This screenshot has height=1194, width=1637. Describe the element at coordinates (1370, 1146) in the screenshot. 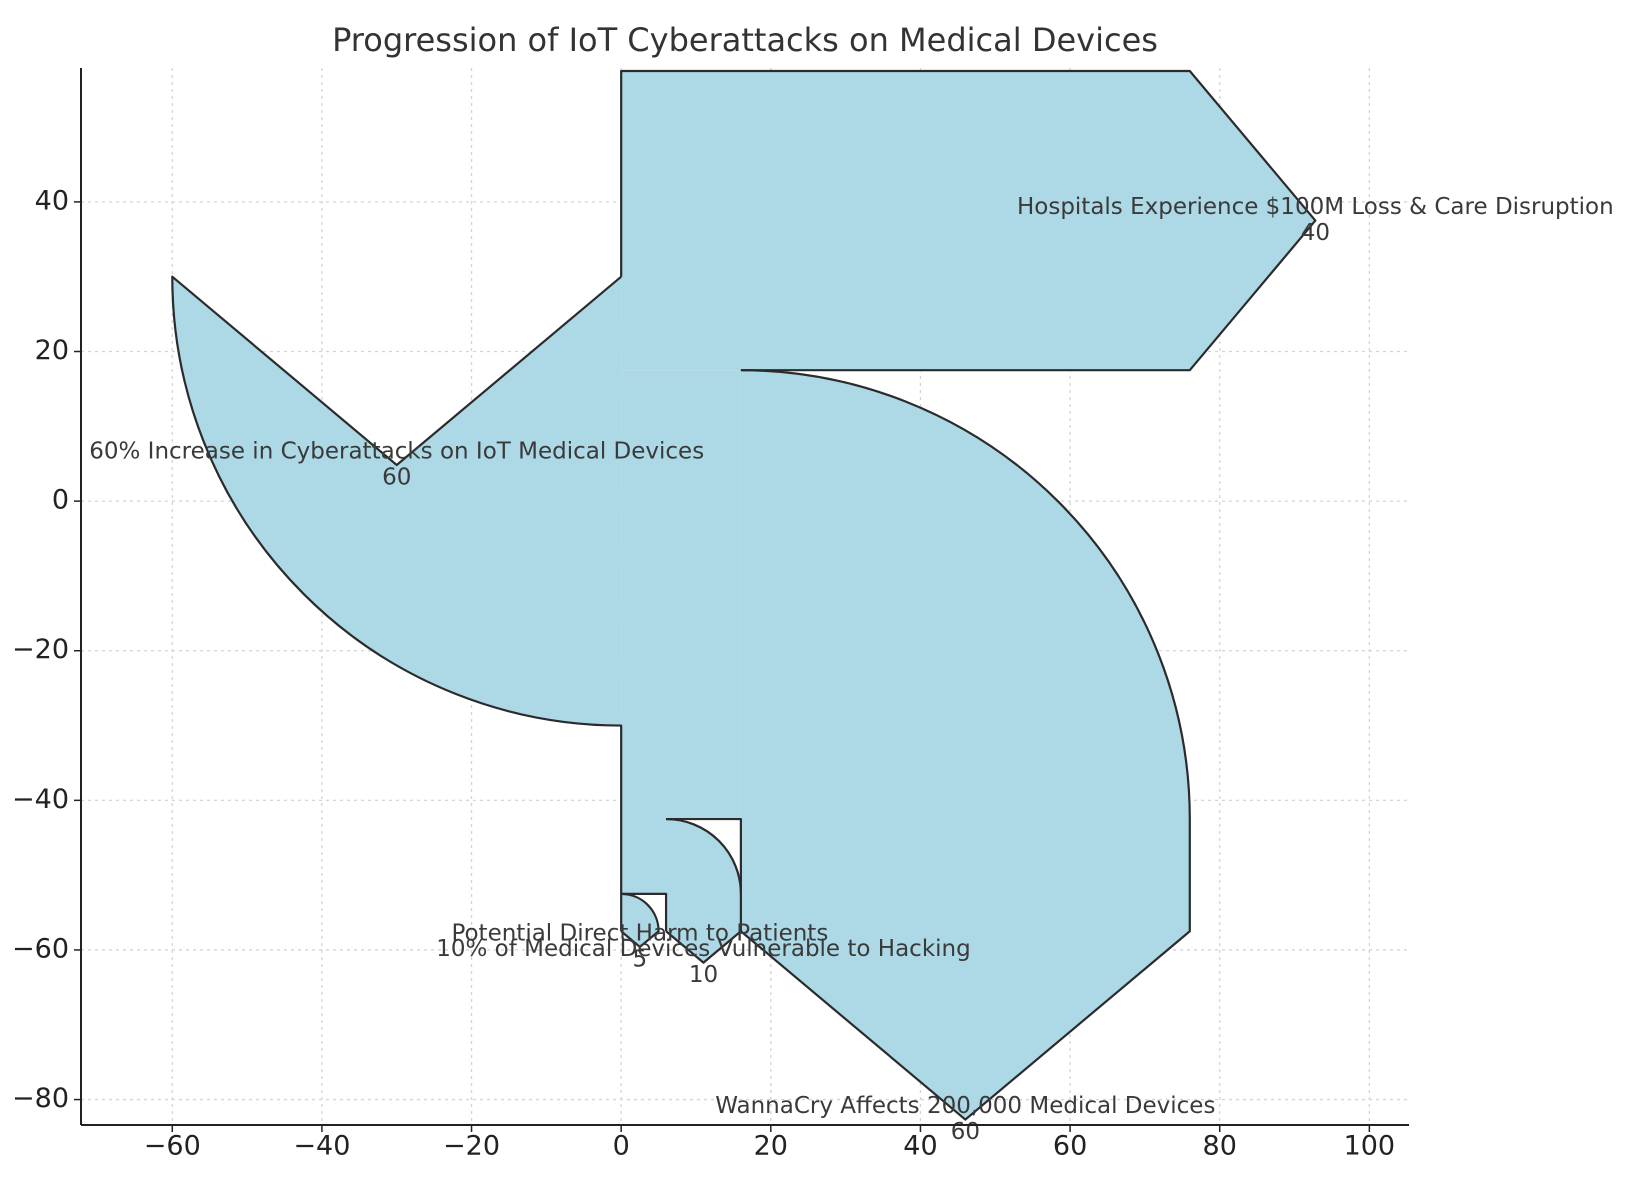

I see `x-tick-label: 100` at that location.